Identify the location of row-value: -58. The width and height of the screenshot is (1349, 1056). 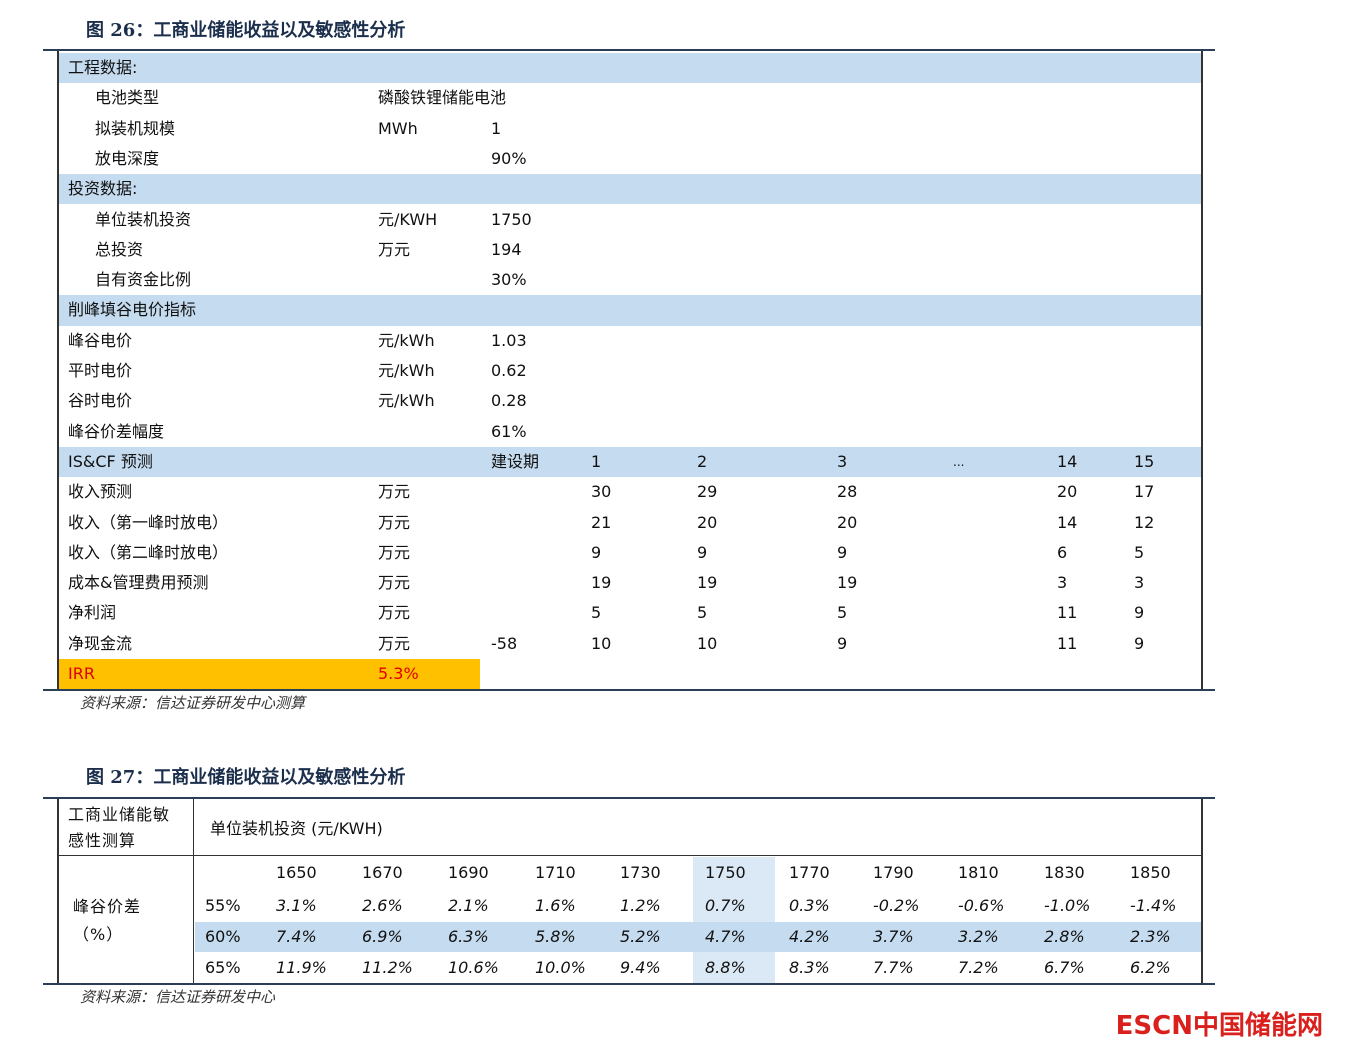
(504, 643).